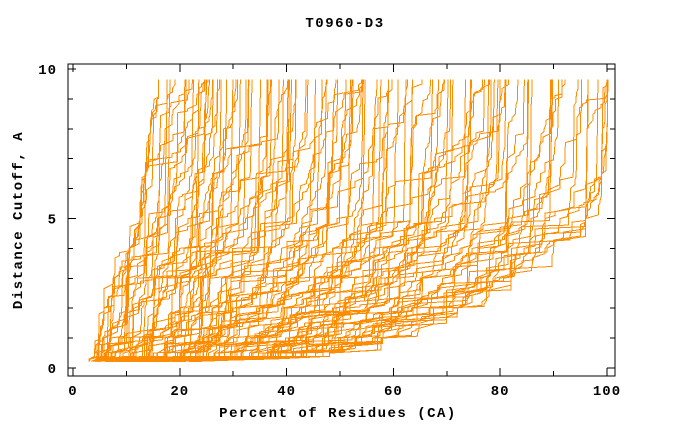  I want to click on x-tick-label-20: 20, so click(179, 392).